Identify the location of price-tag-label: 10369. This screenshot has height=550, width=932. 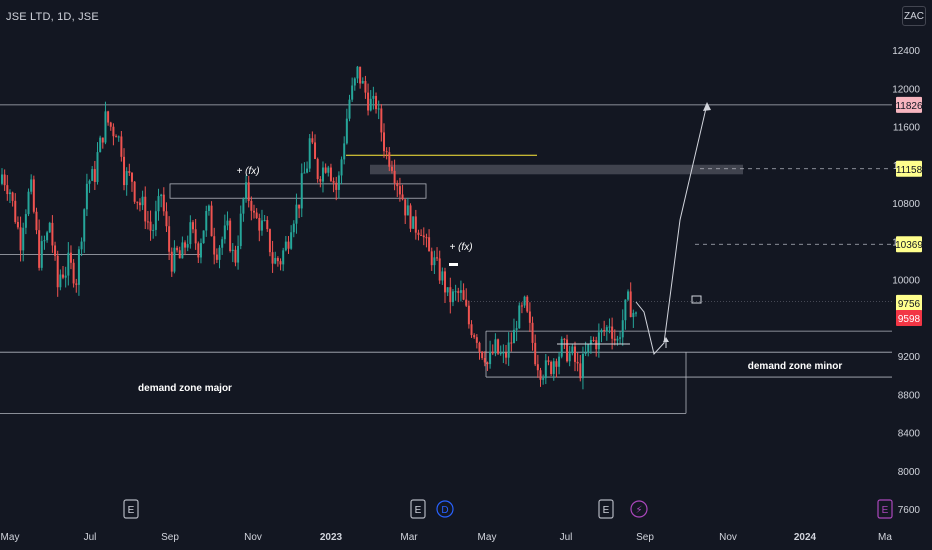
(909, 245).